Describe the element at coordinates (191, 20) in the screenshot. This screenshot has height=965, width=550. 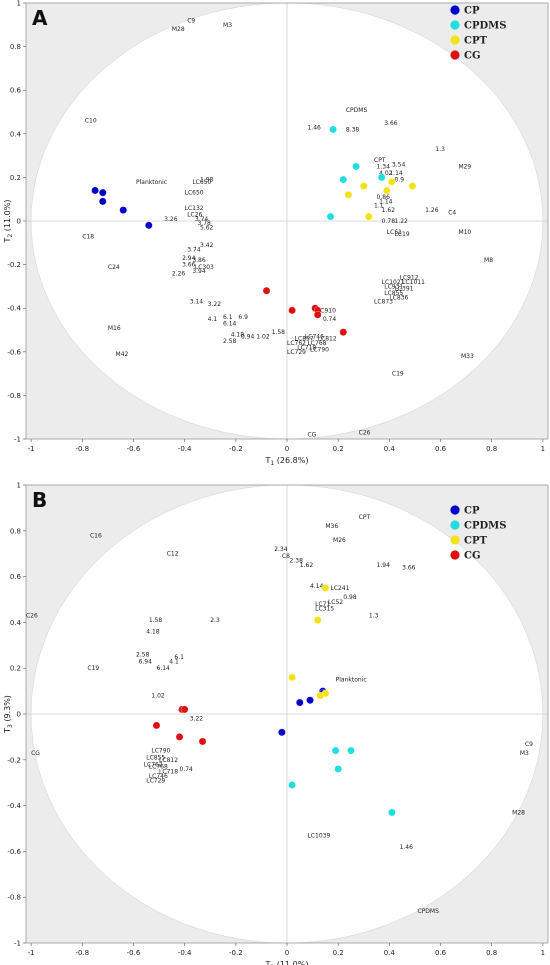
I see `variable-label: C9` at that location.